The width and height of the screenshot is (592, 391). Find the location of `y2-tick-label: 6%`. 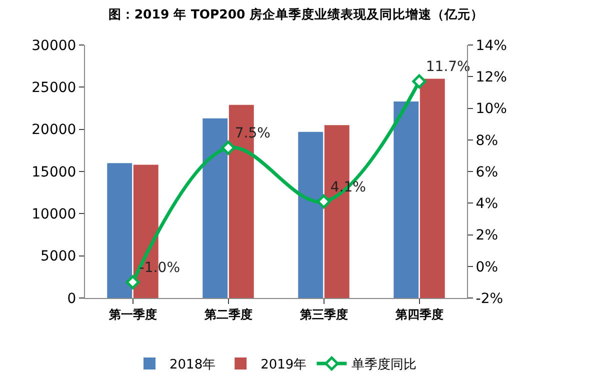

y2-tick-label: 6% is located at coordinates (487, 172).